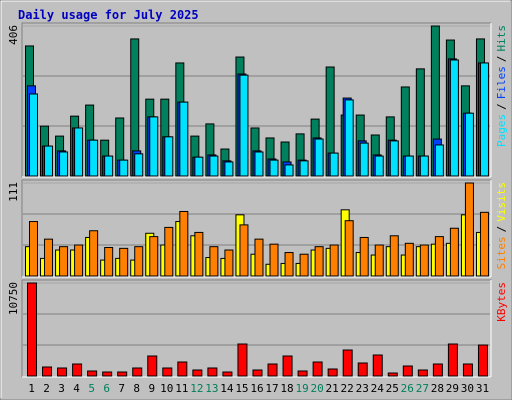 The image size is (512, 400). Describe the element at coordinates (13, 35) in the screenshot. I see `y-max-label: 406` at that location.